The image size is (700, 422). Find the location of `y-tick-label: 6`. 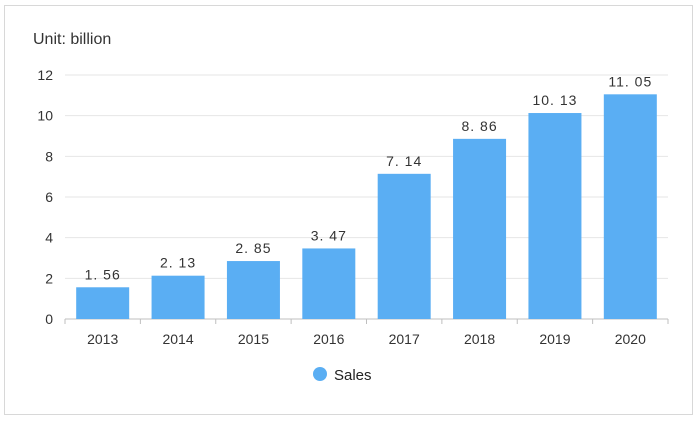

y-tick-label: 6 is located at coordinates (49, 197).